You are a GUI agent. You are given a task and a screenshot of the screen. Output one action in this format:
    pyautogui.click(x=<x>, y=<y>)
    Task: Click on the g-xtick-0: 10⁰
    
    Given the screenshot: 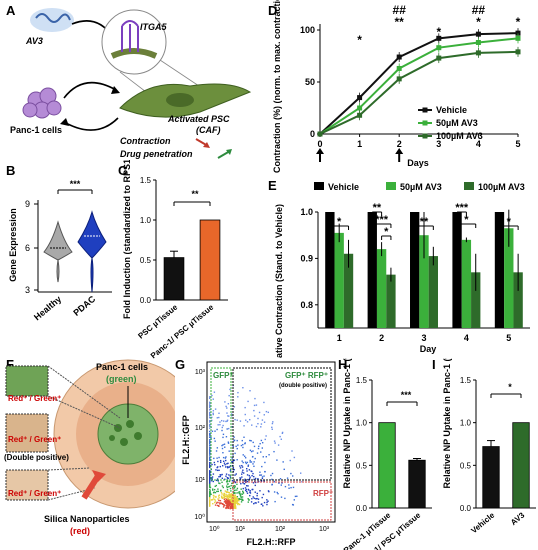 What is the action you would take?
    pyautogui.click(x=214, y=529)
    